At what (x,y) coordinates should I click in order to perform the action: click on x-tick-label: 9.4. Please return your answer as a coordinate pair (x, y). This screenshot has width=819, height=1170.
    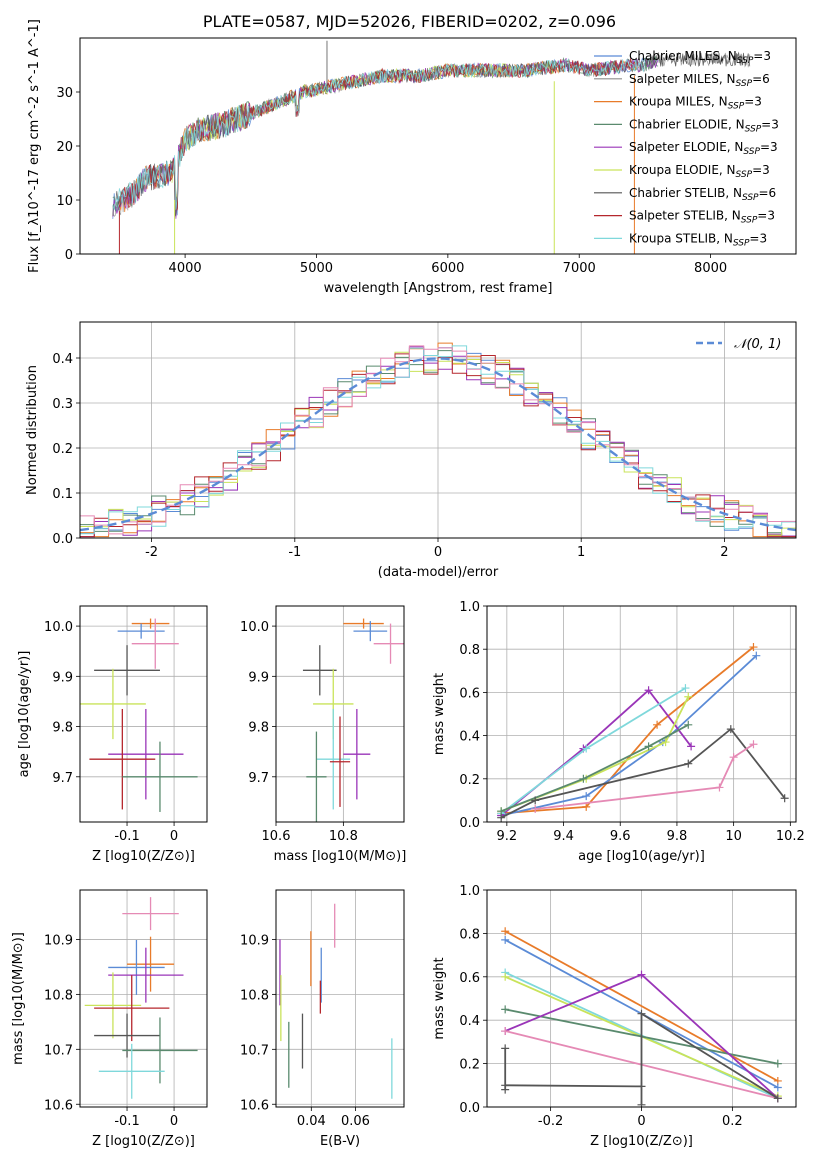
    Looking at the image, I should click on (563, 836).